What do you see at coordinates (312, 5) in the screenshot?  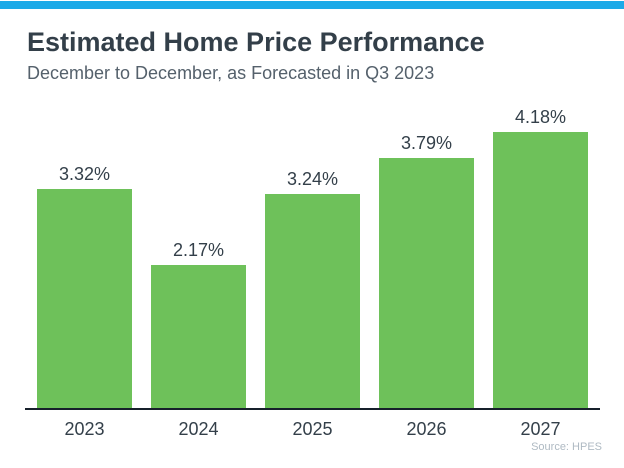 I see `top-accent-bar` at bounding box center [312, 5].